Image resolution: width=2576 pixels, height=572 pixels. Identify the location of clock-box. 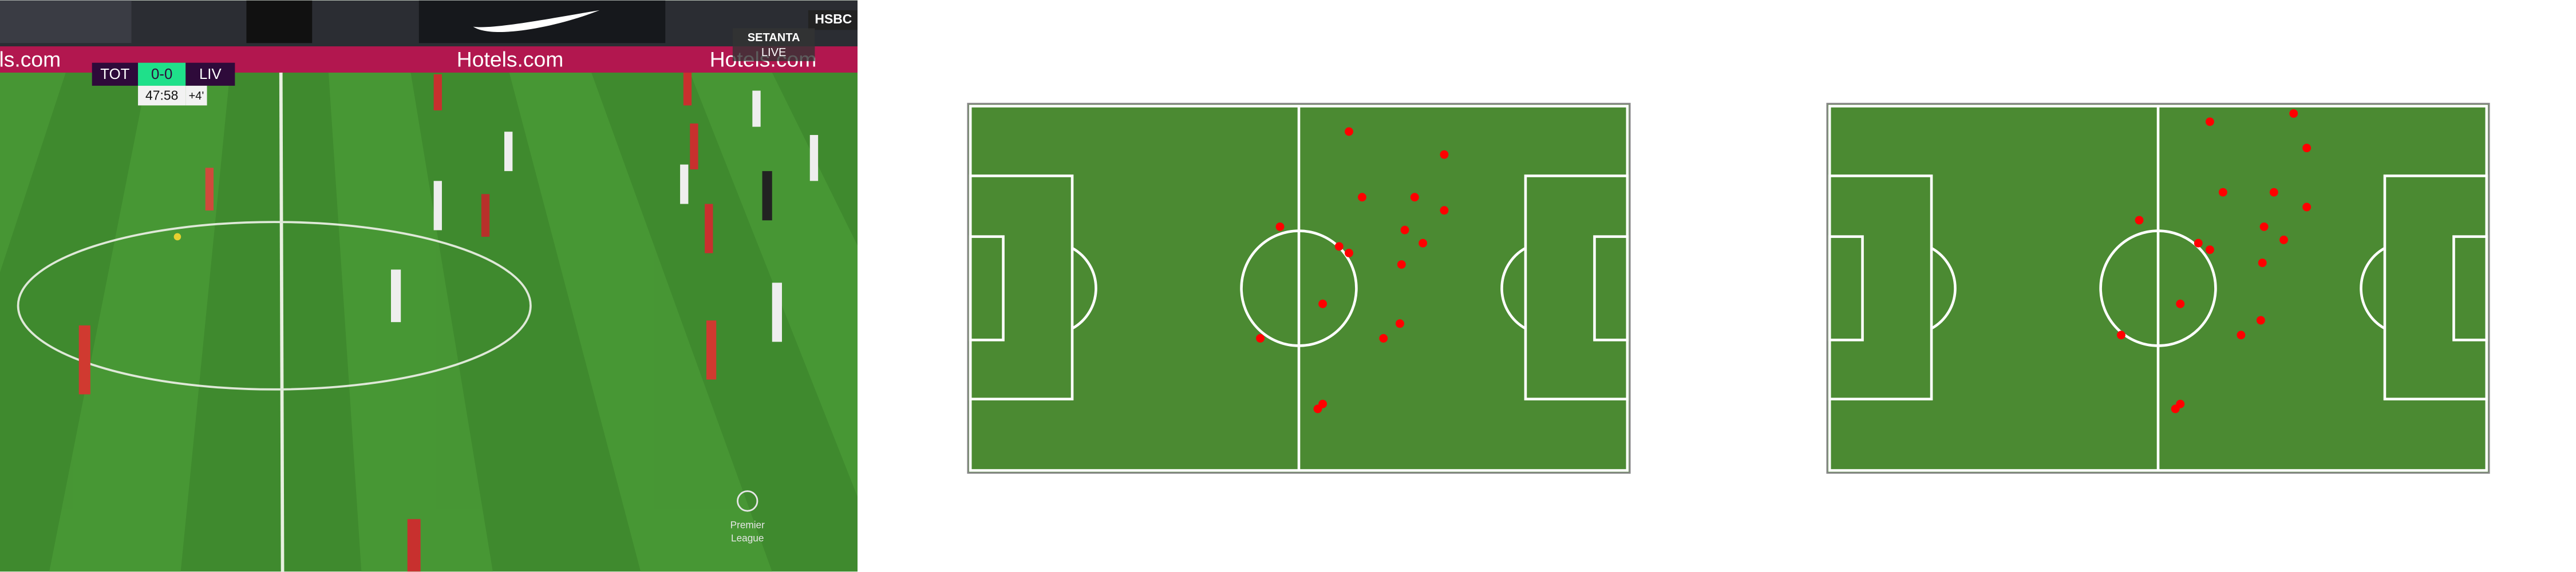
(162, 95).